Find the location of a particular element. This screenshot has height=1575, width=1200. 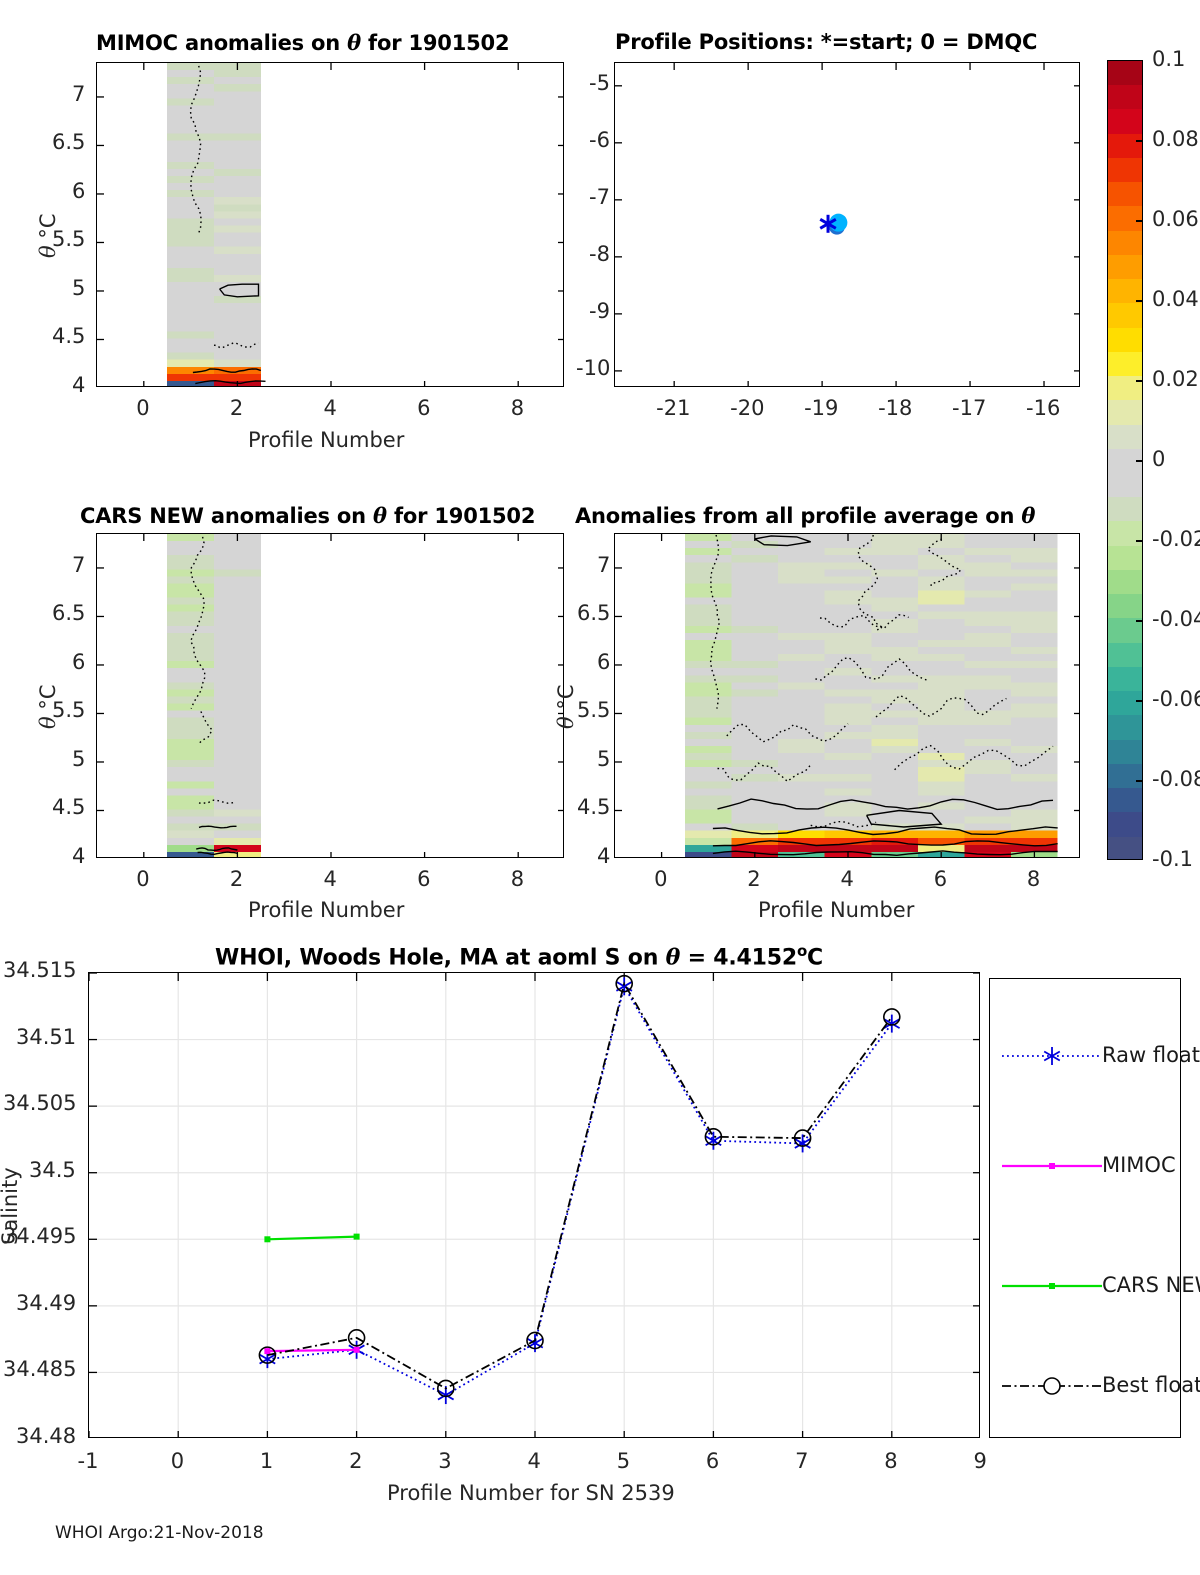

axis-tick-label-y: 5.5 is located at coordinates (69, 710).